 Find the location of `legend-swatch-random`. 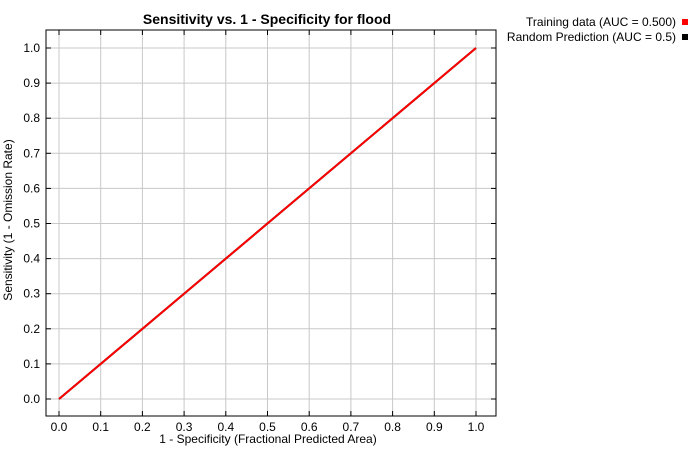

legend-swatch-random is located at coordinates (685, 36).